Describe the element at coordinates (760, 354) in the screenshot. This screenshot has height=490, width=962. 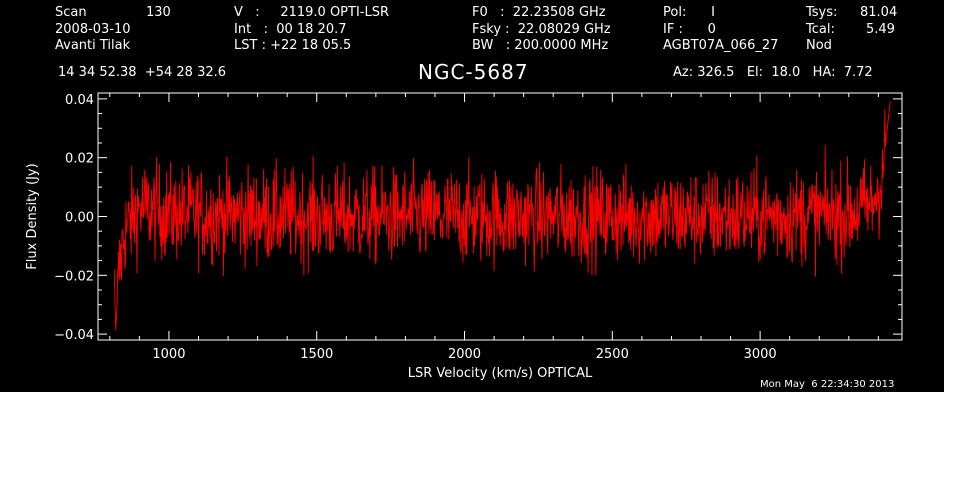
I see `x-tick-label: 3000` at that location.